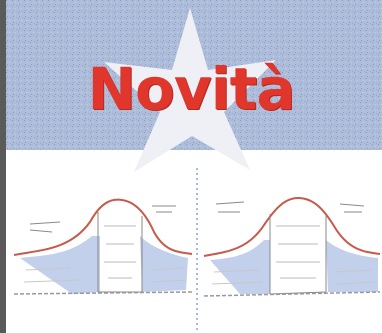 The height and width of the screenshot is (333, 382). I want to click on left-edge, so click(3, 166).